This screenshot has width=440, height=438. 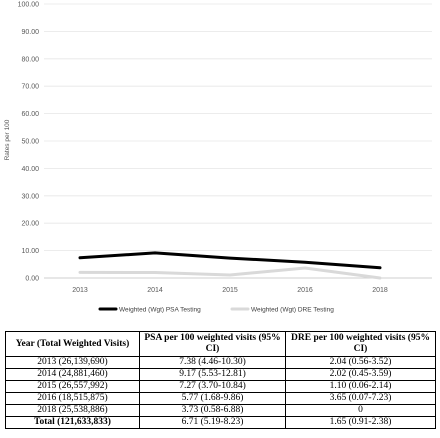 I want to click on x-tick-labels: 2013 2014 2015 2016 2018, so click(x=230, y=290).